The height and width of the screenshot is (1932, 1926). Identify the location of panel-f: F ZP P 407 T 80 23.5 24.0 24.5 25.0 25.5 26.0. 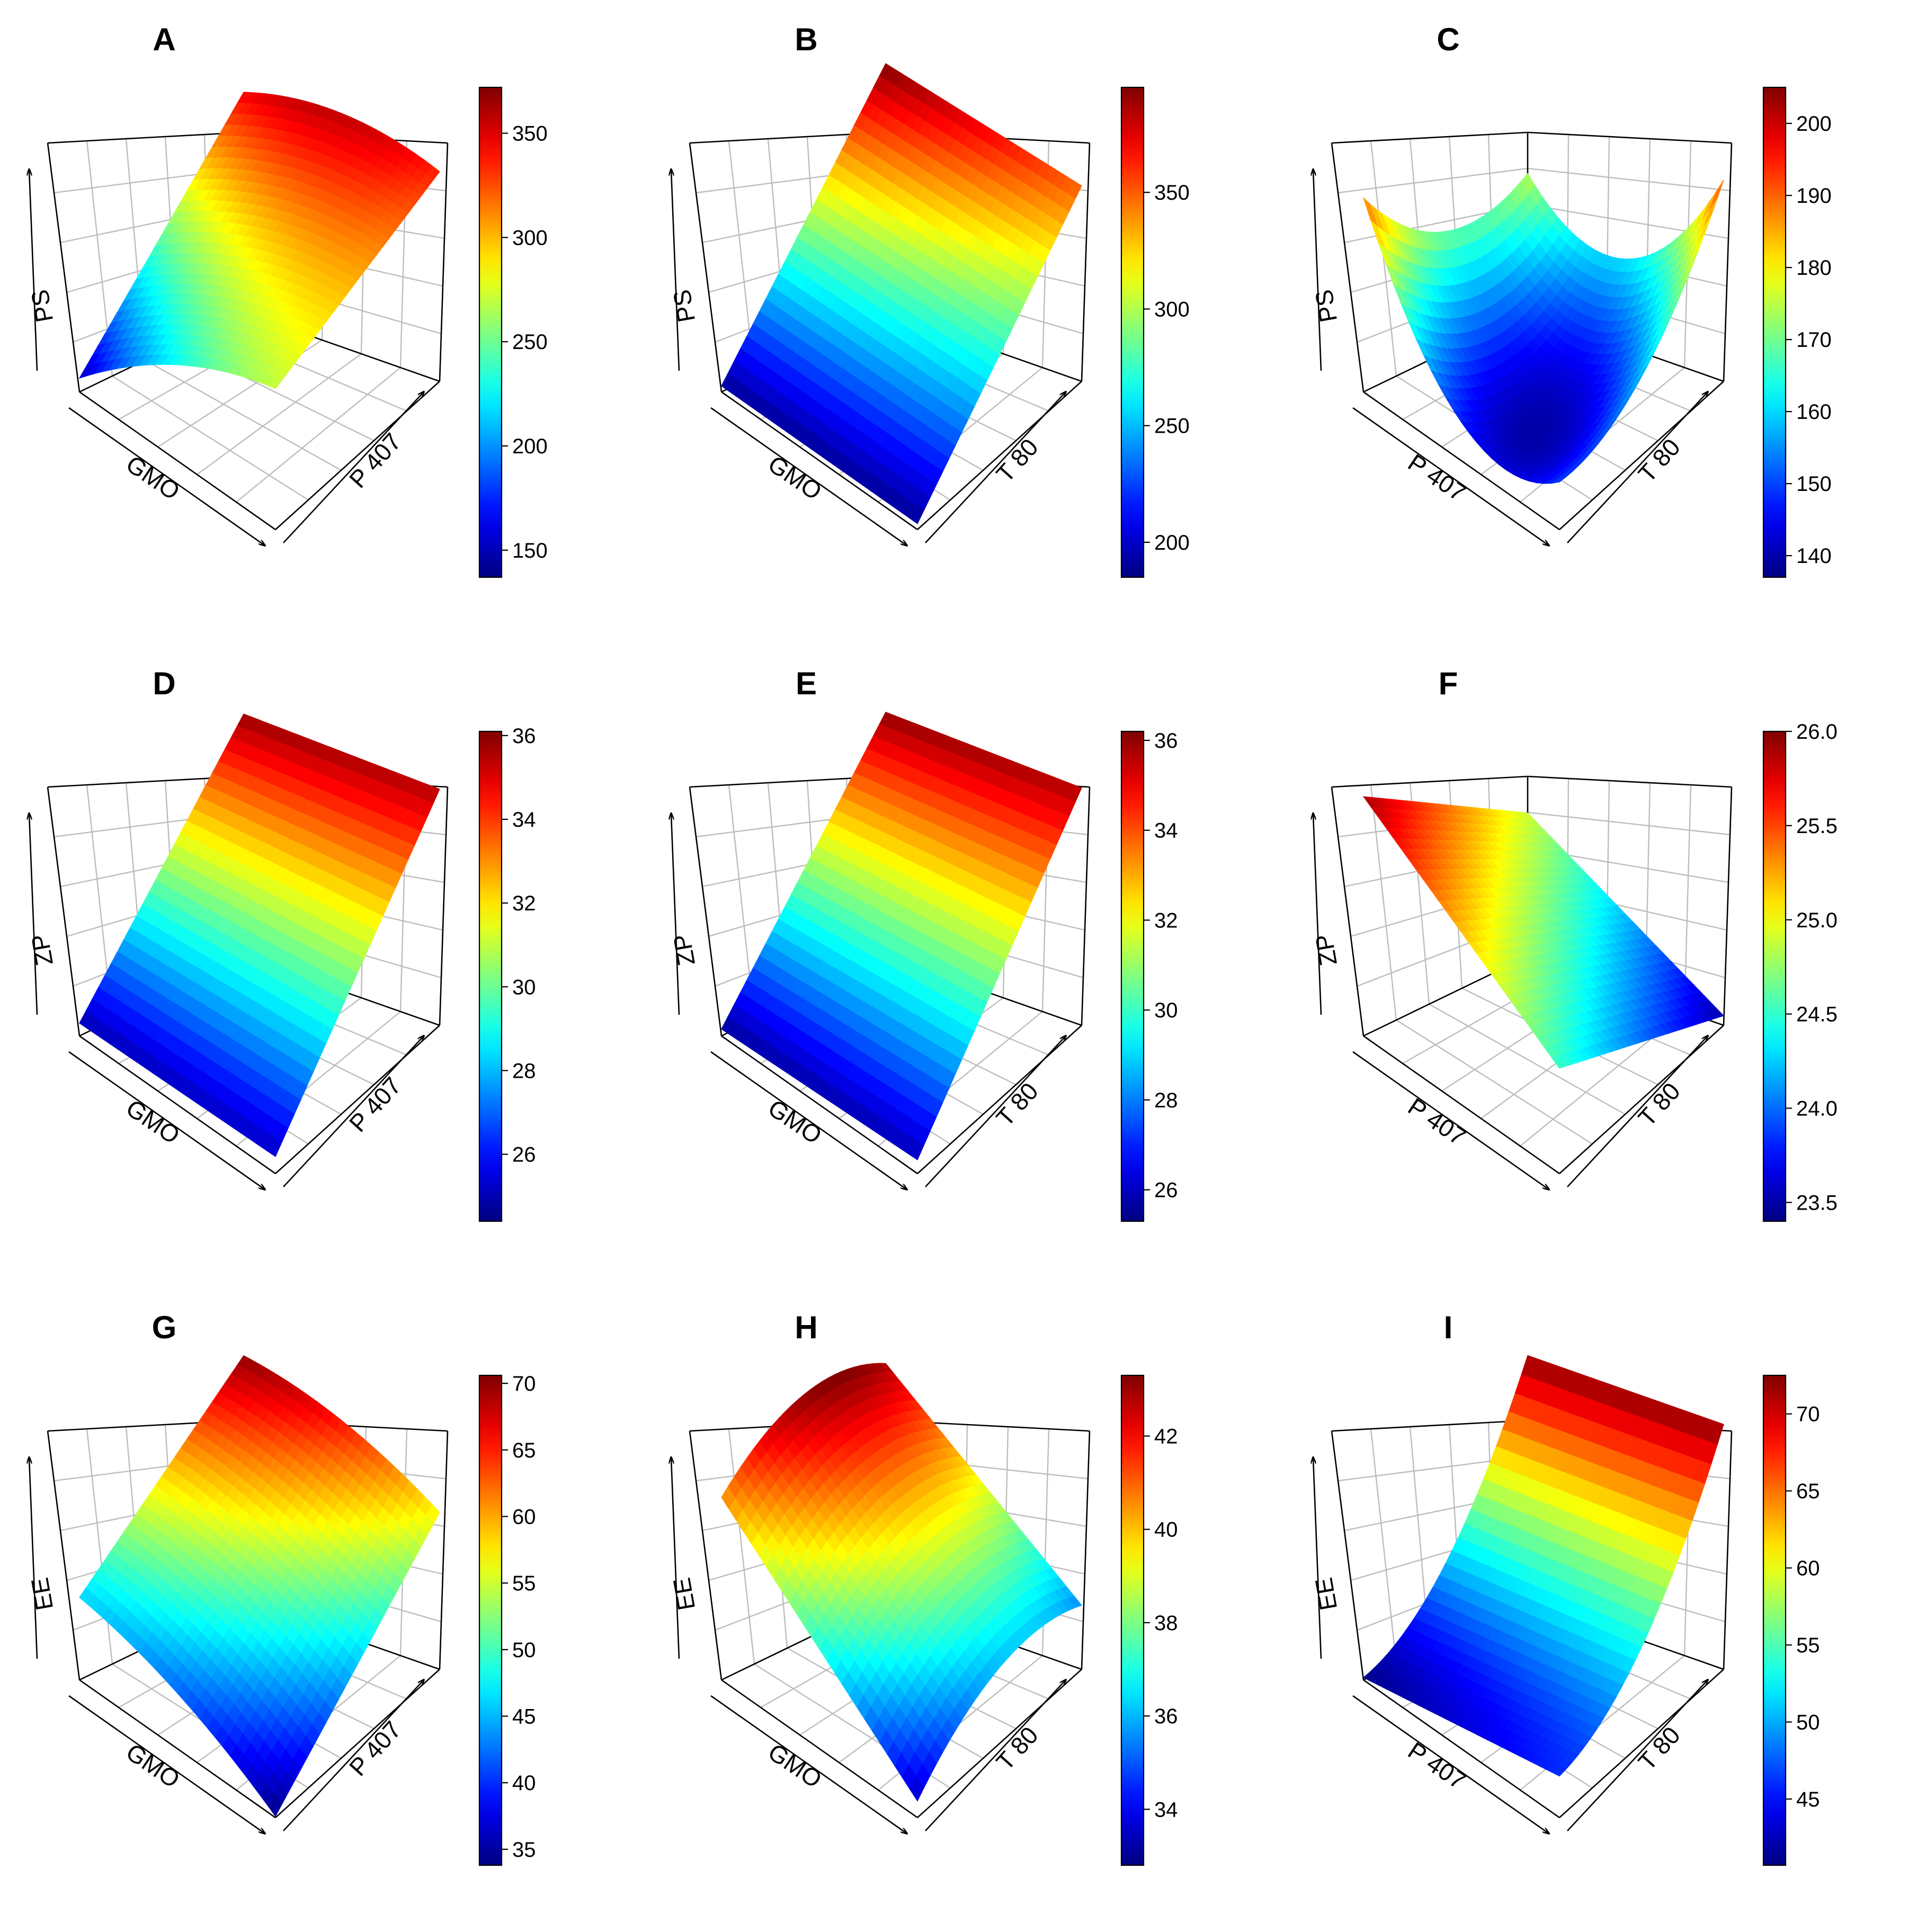
(1605, 966).